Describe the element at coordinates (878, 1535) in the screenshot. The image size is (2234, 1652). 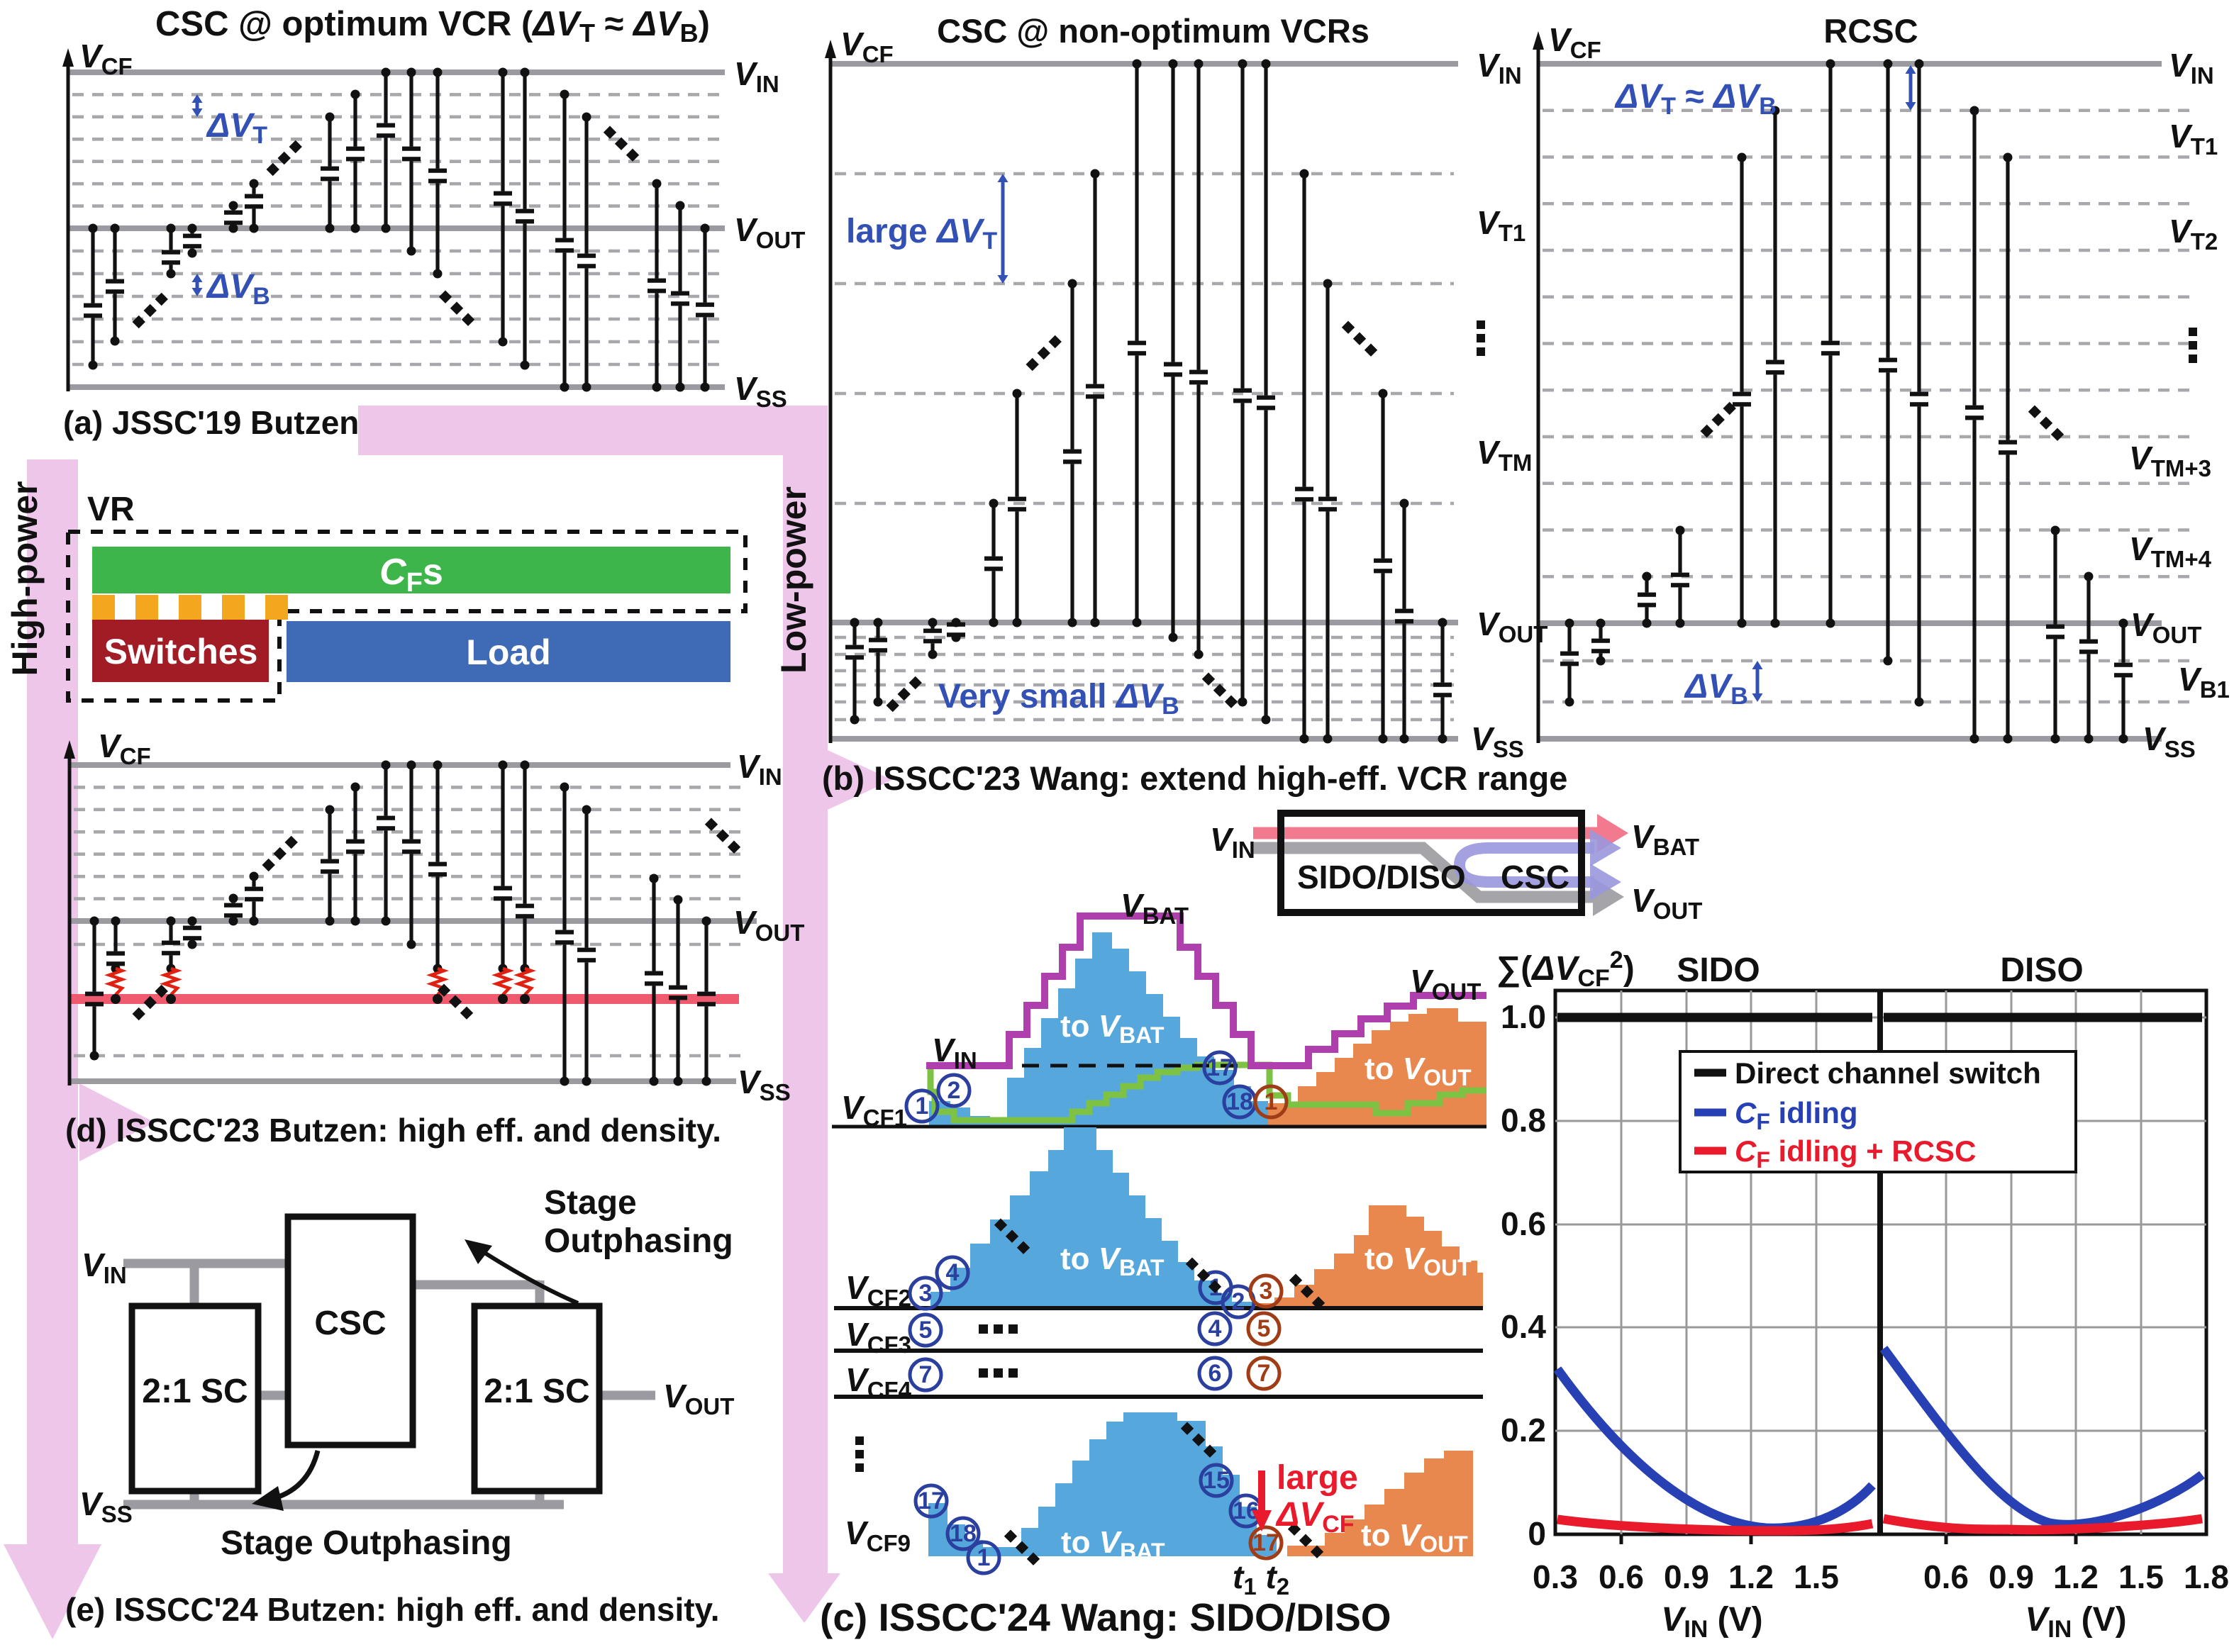
I see `svg-text: VCF9` at that location.